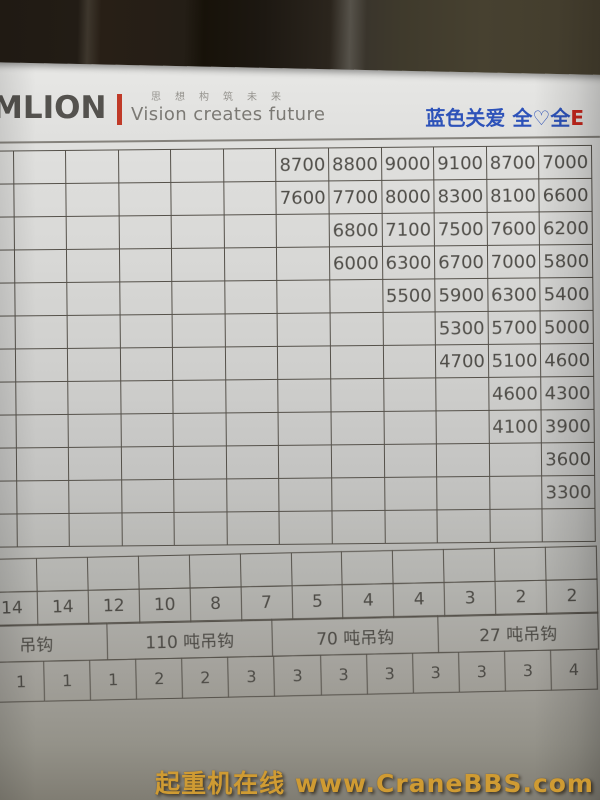  What do you see at coordinates (228, 114) in the screenshot?
I see `slogan-english: Vision creates future` at bounding box center [228, 114].